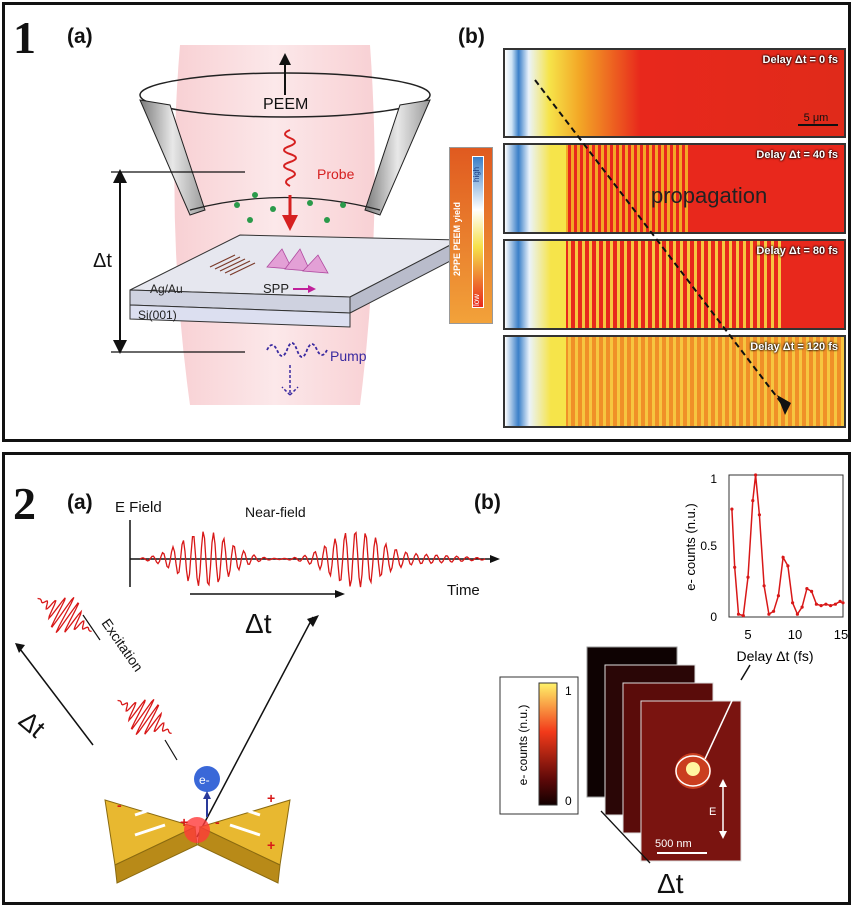  Describe the element at coordinates (232, 265) in the screenshot. I see `grating` at that location.